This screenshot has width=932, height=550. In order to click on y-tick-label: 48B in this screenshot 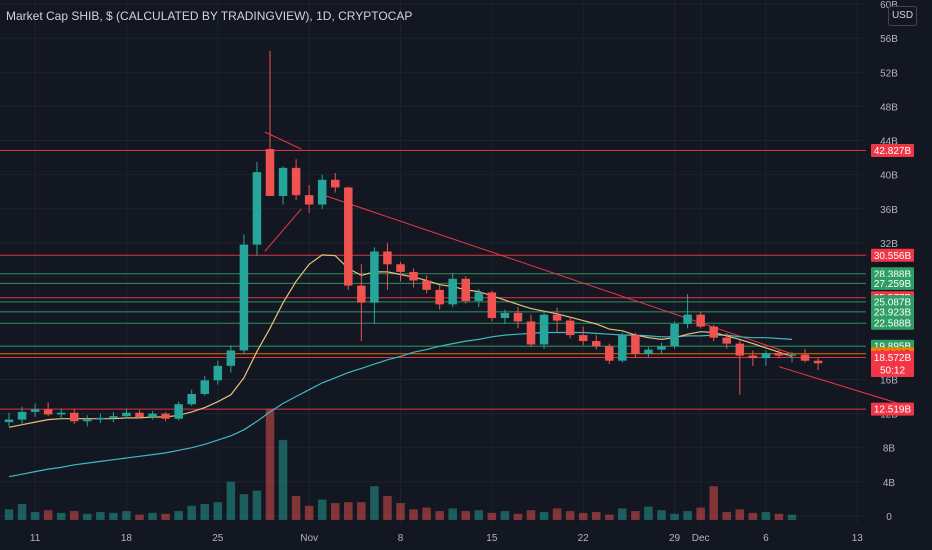, I will do `click(889, 107)`.